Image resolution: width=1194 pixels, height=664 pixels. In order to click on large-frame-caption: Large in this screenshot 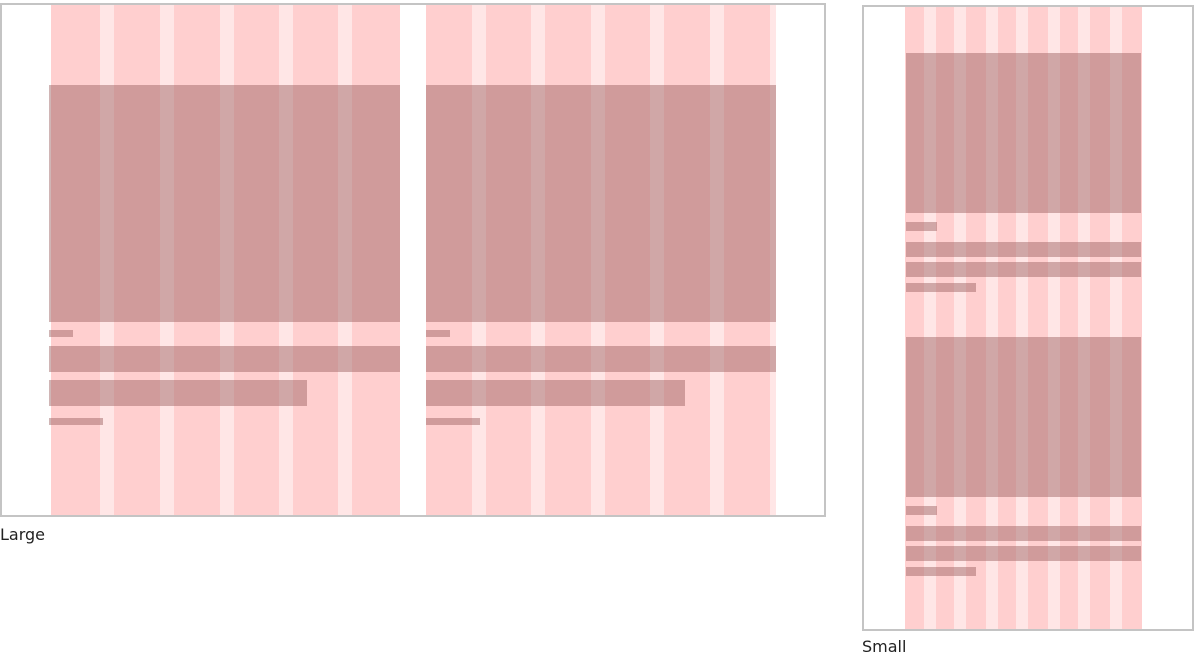, I will do `click(23, 534)`.